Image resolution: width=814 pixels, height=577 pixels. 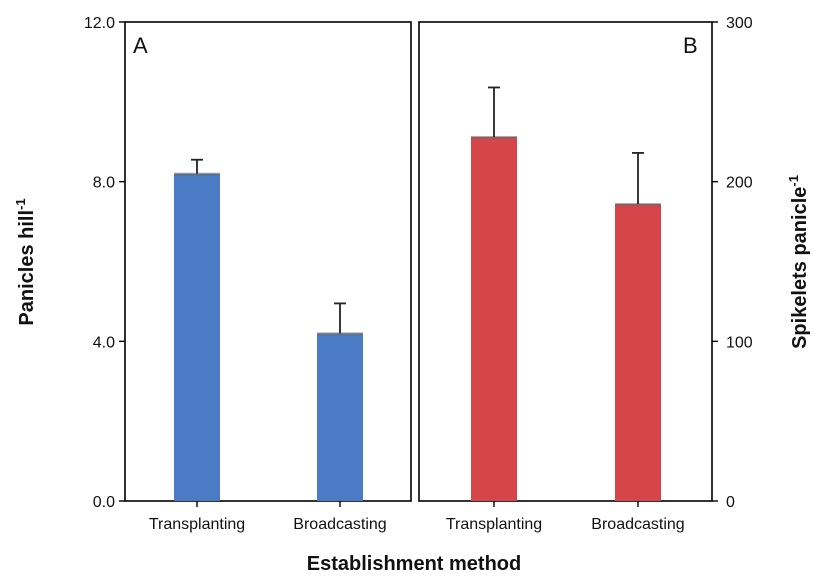 I want to click on y-tick-label: 200, so click(x=739, y=183).